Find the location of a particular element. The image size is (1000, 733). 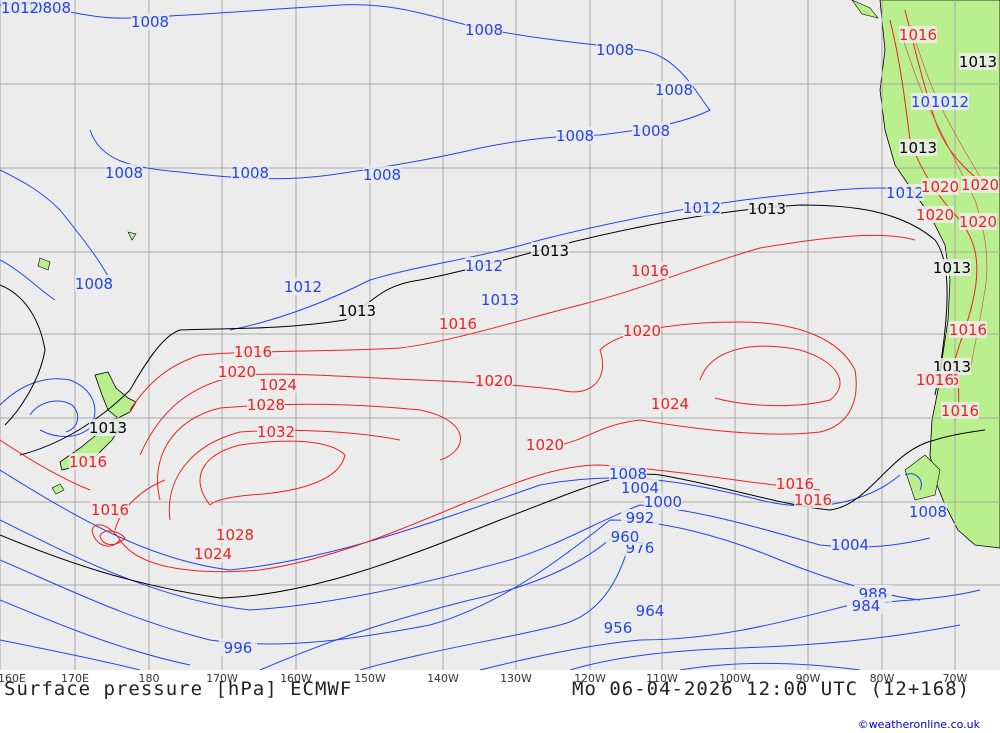

longitude-label: 160E is located at coordinates (13, 678).